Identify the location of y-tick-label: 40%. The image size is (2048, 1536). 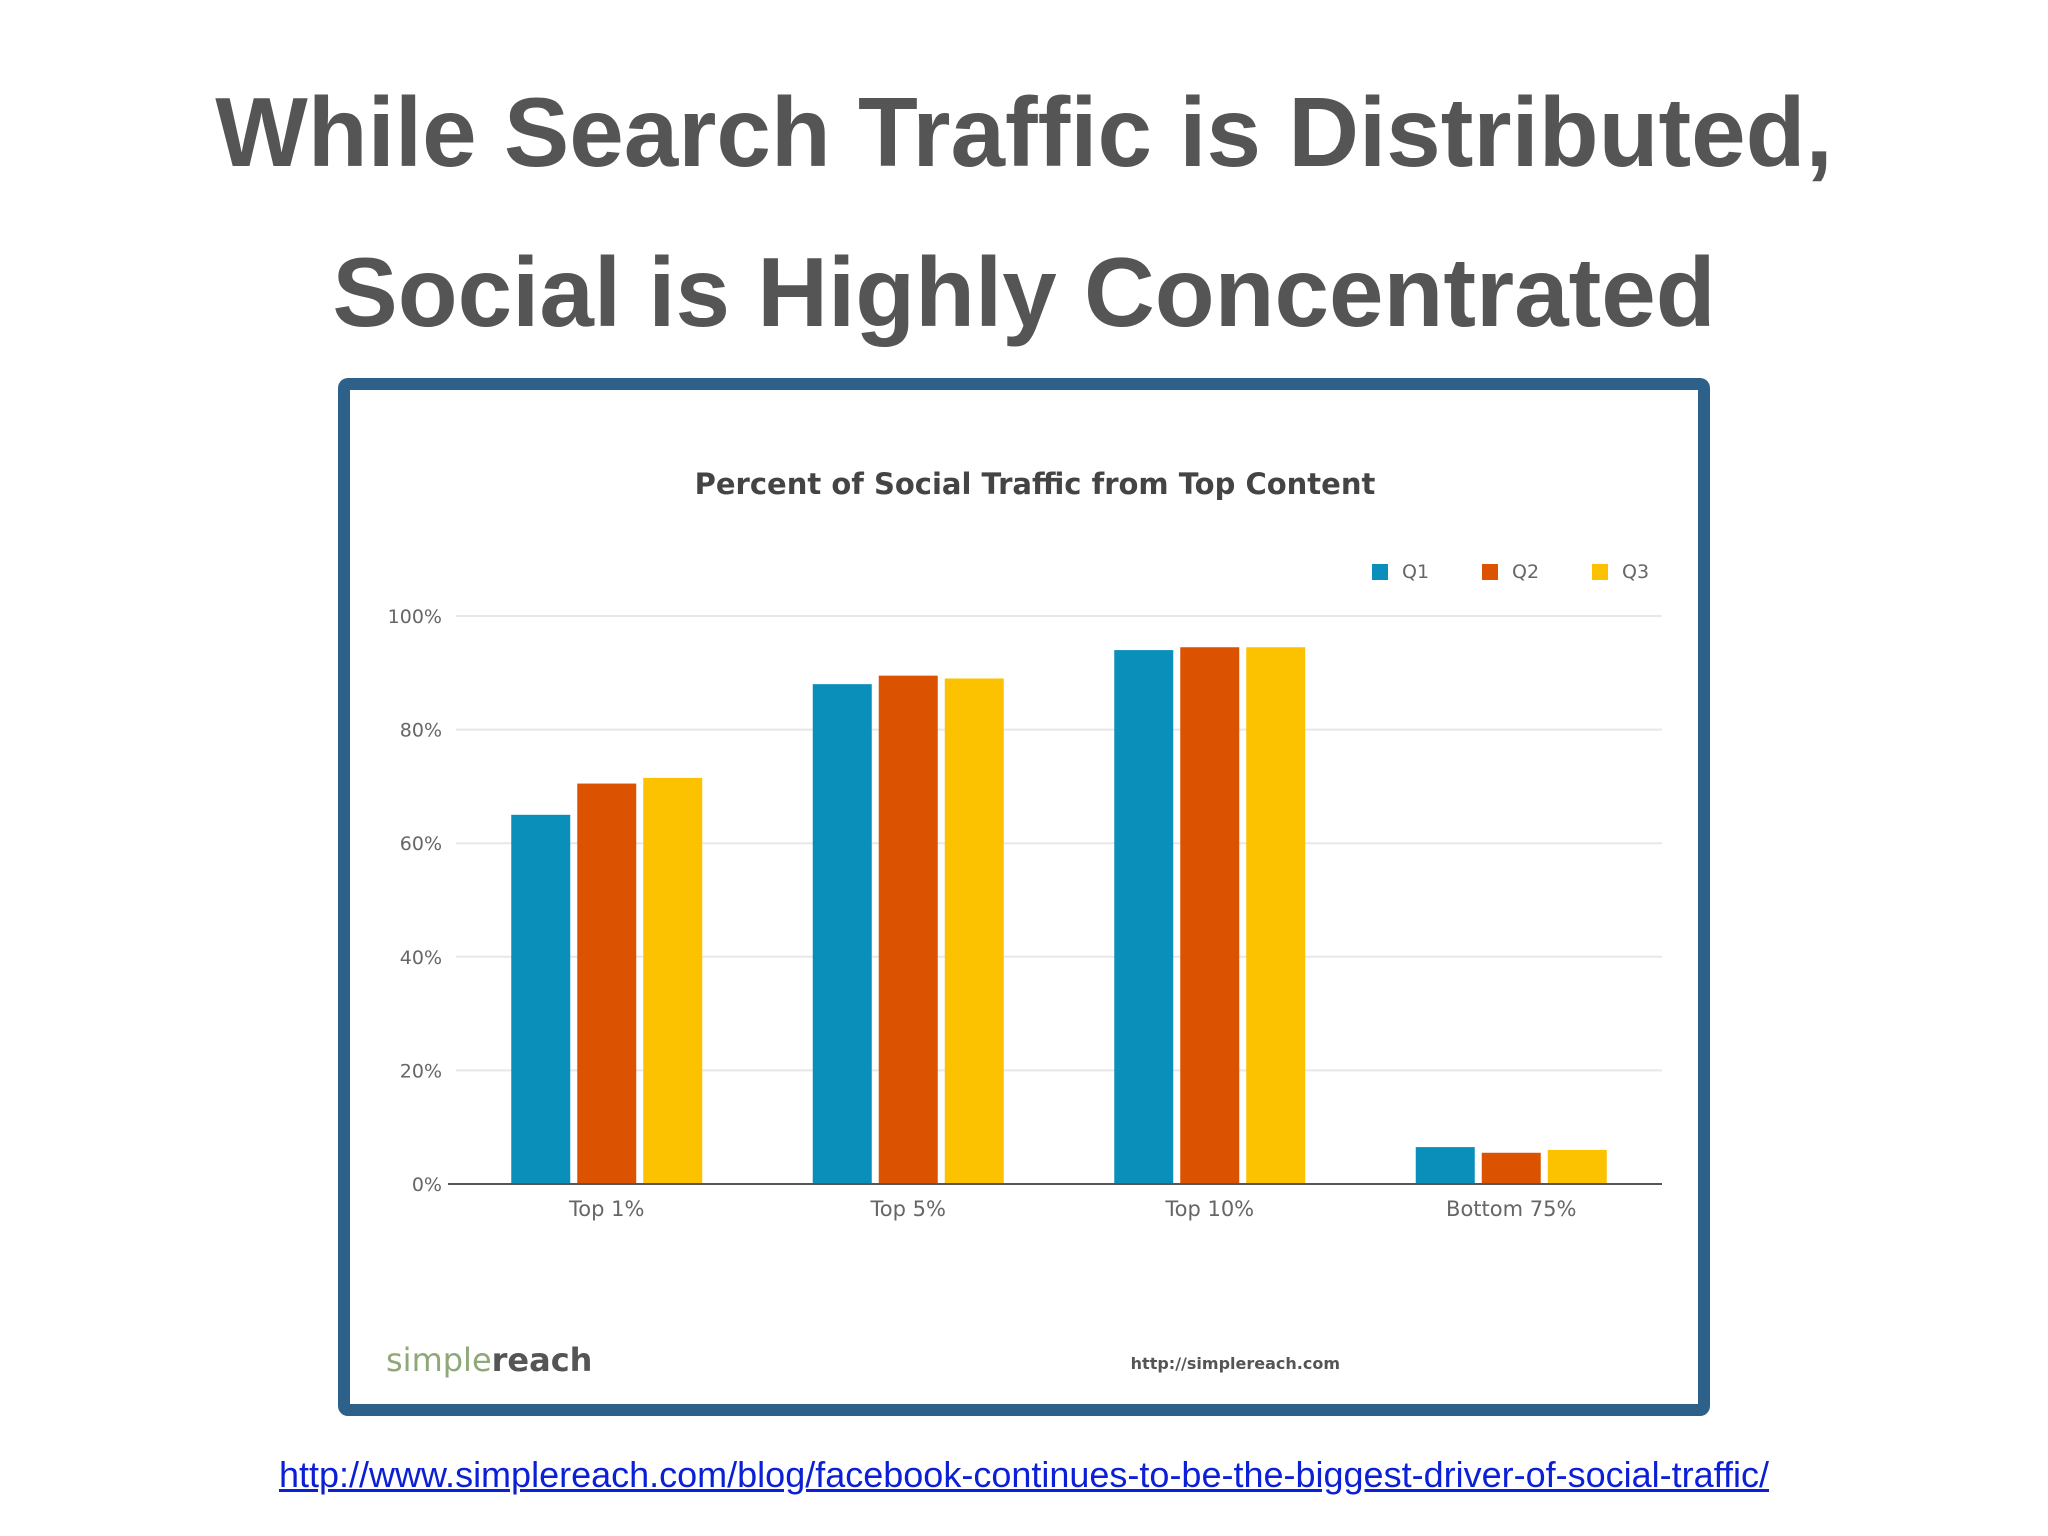
(421, 958).